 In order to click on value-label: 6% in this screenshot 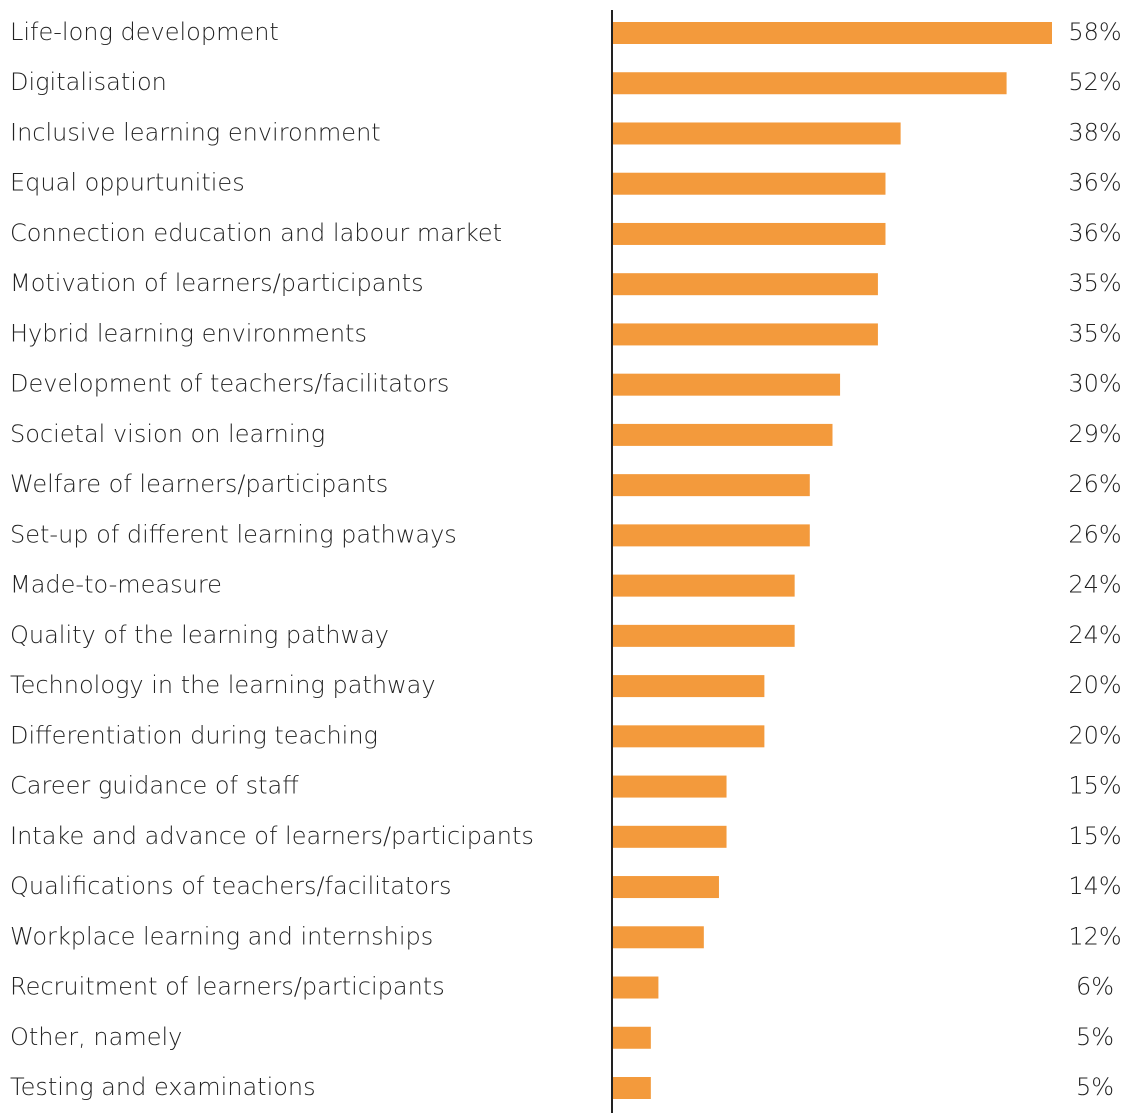, I will do `click(1095, 987)`.